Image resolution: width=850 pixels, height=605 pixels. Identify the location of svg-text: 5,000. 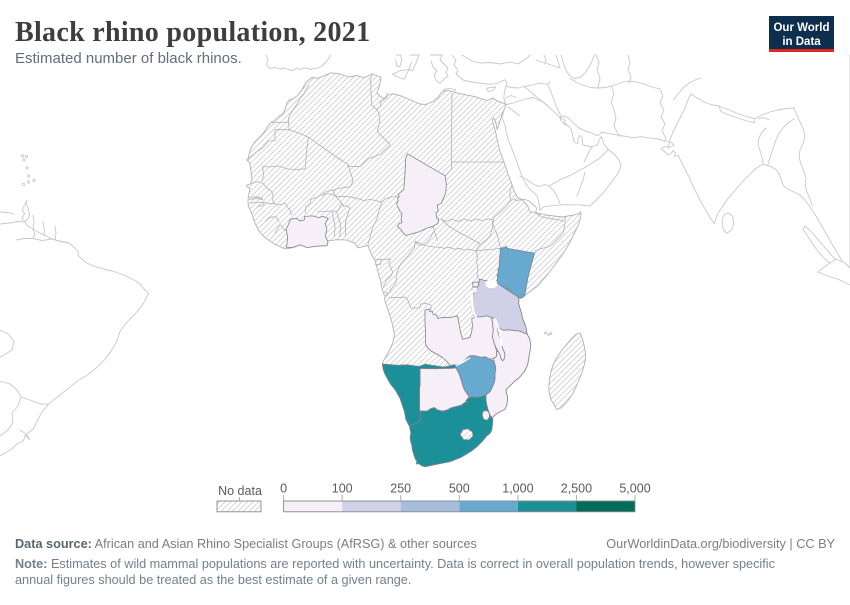
(634, 489).